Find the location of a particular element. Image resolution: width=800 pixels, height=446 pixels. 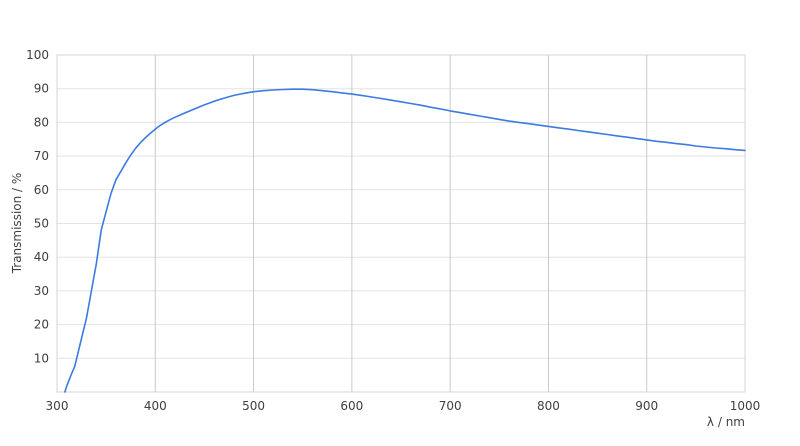

y-tick-label: 90 is located at coordinates (41, 89).